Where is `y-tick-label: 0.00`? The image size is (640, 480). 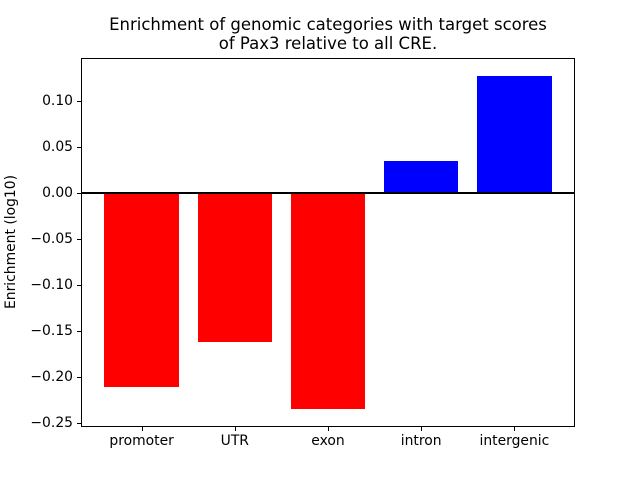
y-tick-label: 0.00 is located at coordinates (57, 193).